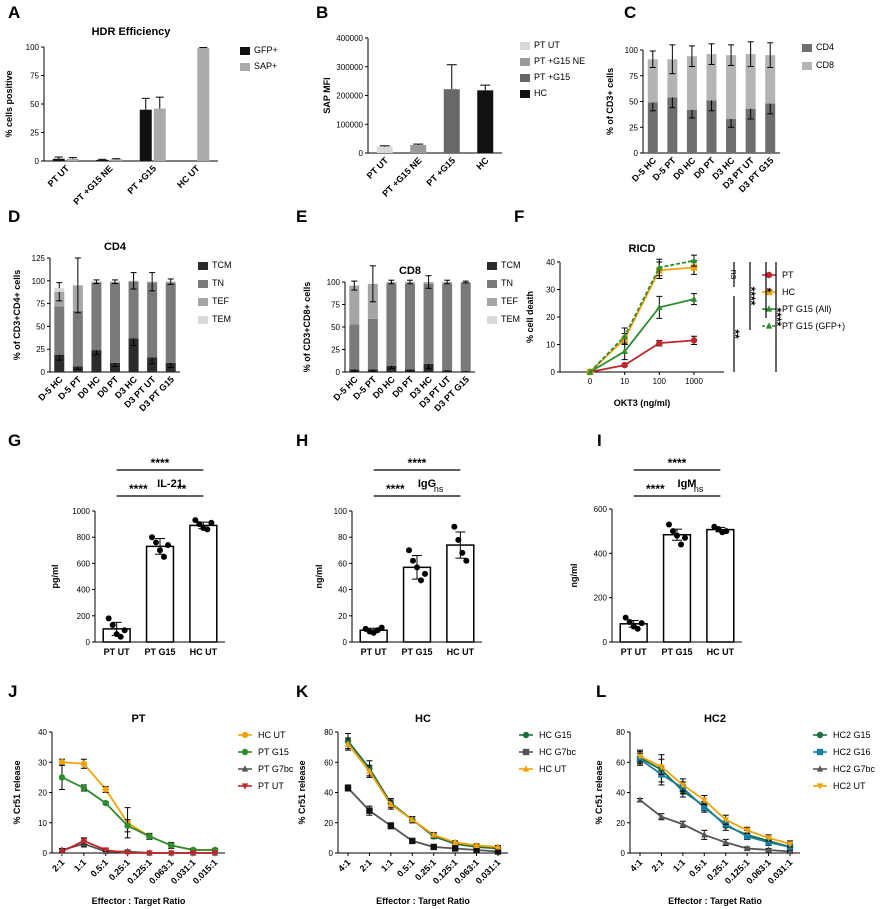 The height and width of the screenshot is (909, 892). Describe the element at coordinates (721, 652) in the screenshot. I see `I-x-tick-label: HC UT` at that location.